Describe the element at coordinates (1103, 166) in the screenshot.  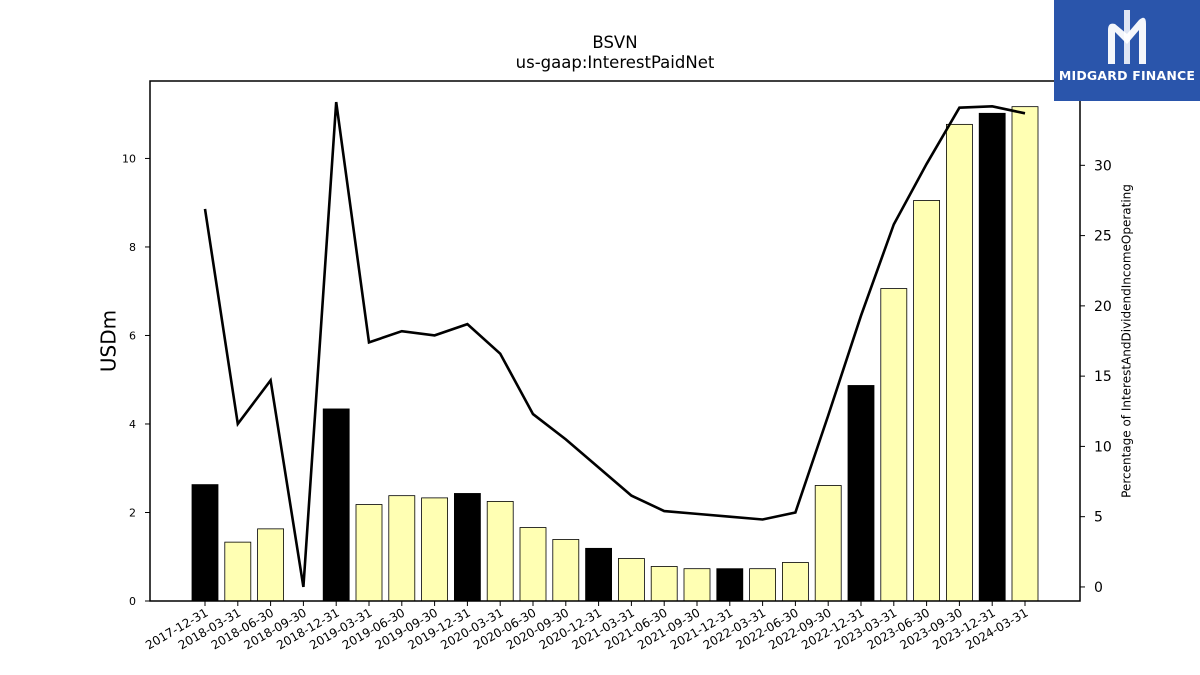
I see `y2-tick-label: 30` at that location.